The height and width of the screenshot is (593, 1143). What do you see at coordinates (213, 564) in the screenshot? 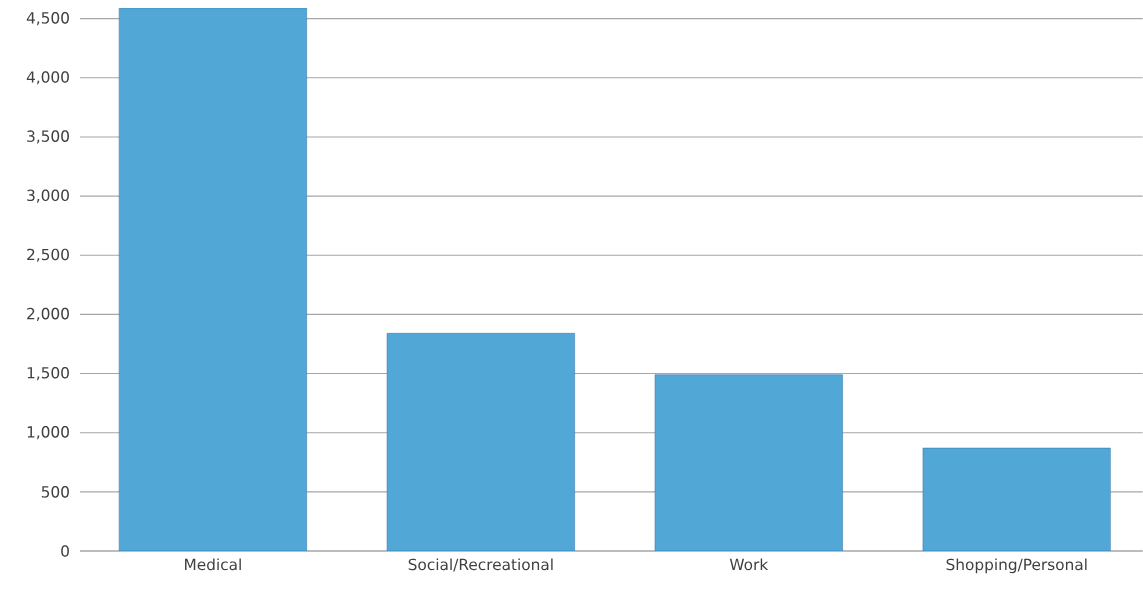
I see `x-tick-label: Medical` at bounding box center [213, 564].